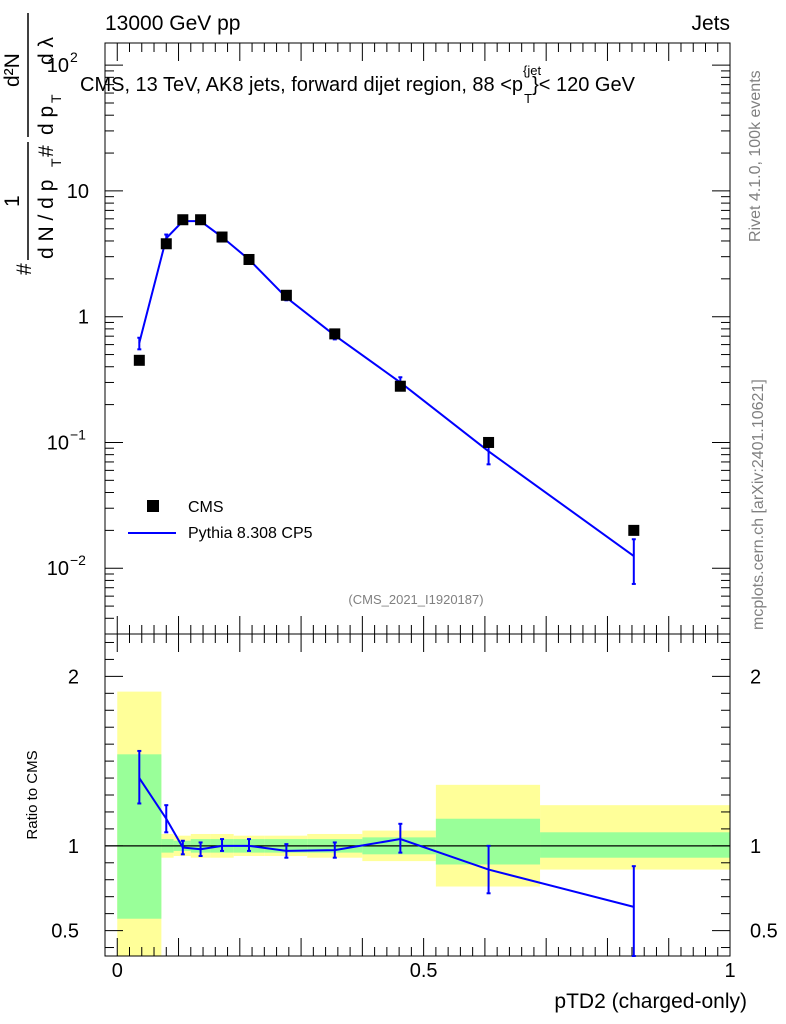 The height and width of the screenshot is (1024, 786). Describe the element at coordinates (758, 504) in the screenshot. I see `side-label-mcplots: mcplots.cern.ch [arXiv:2401.10621]` at that location.